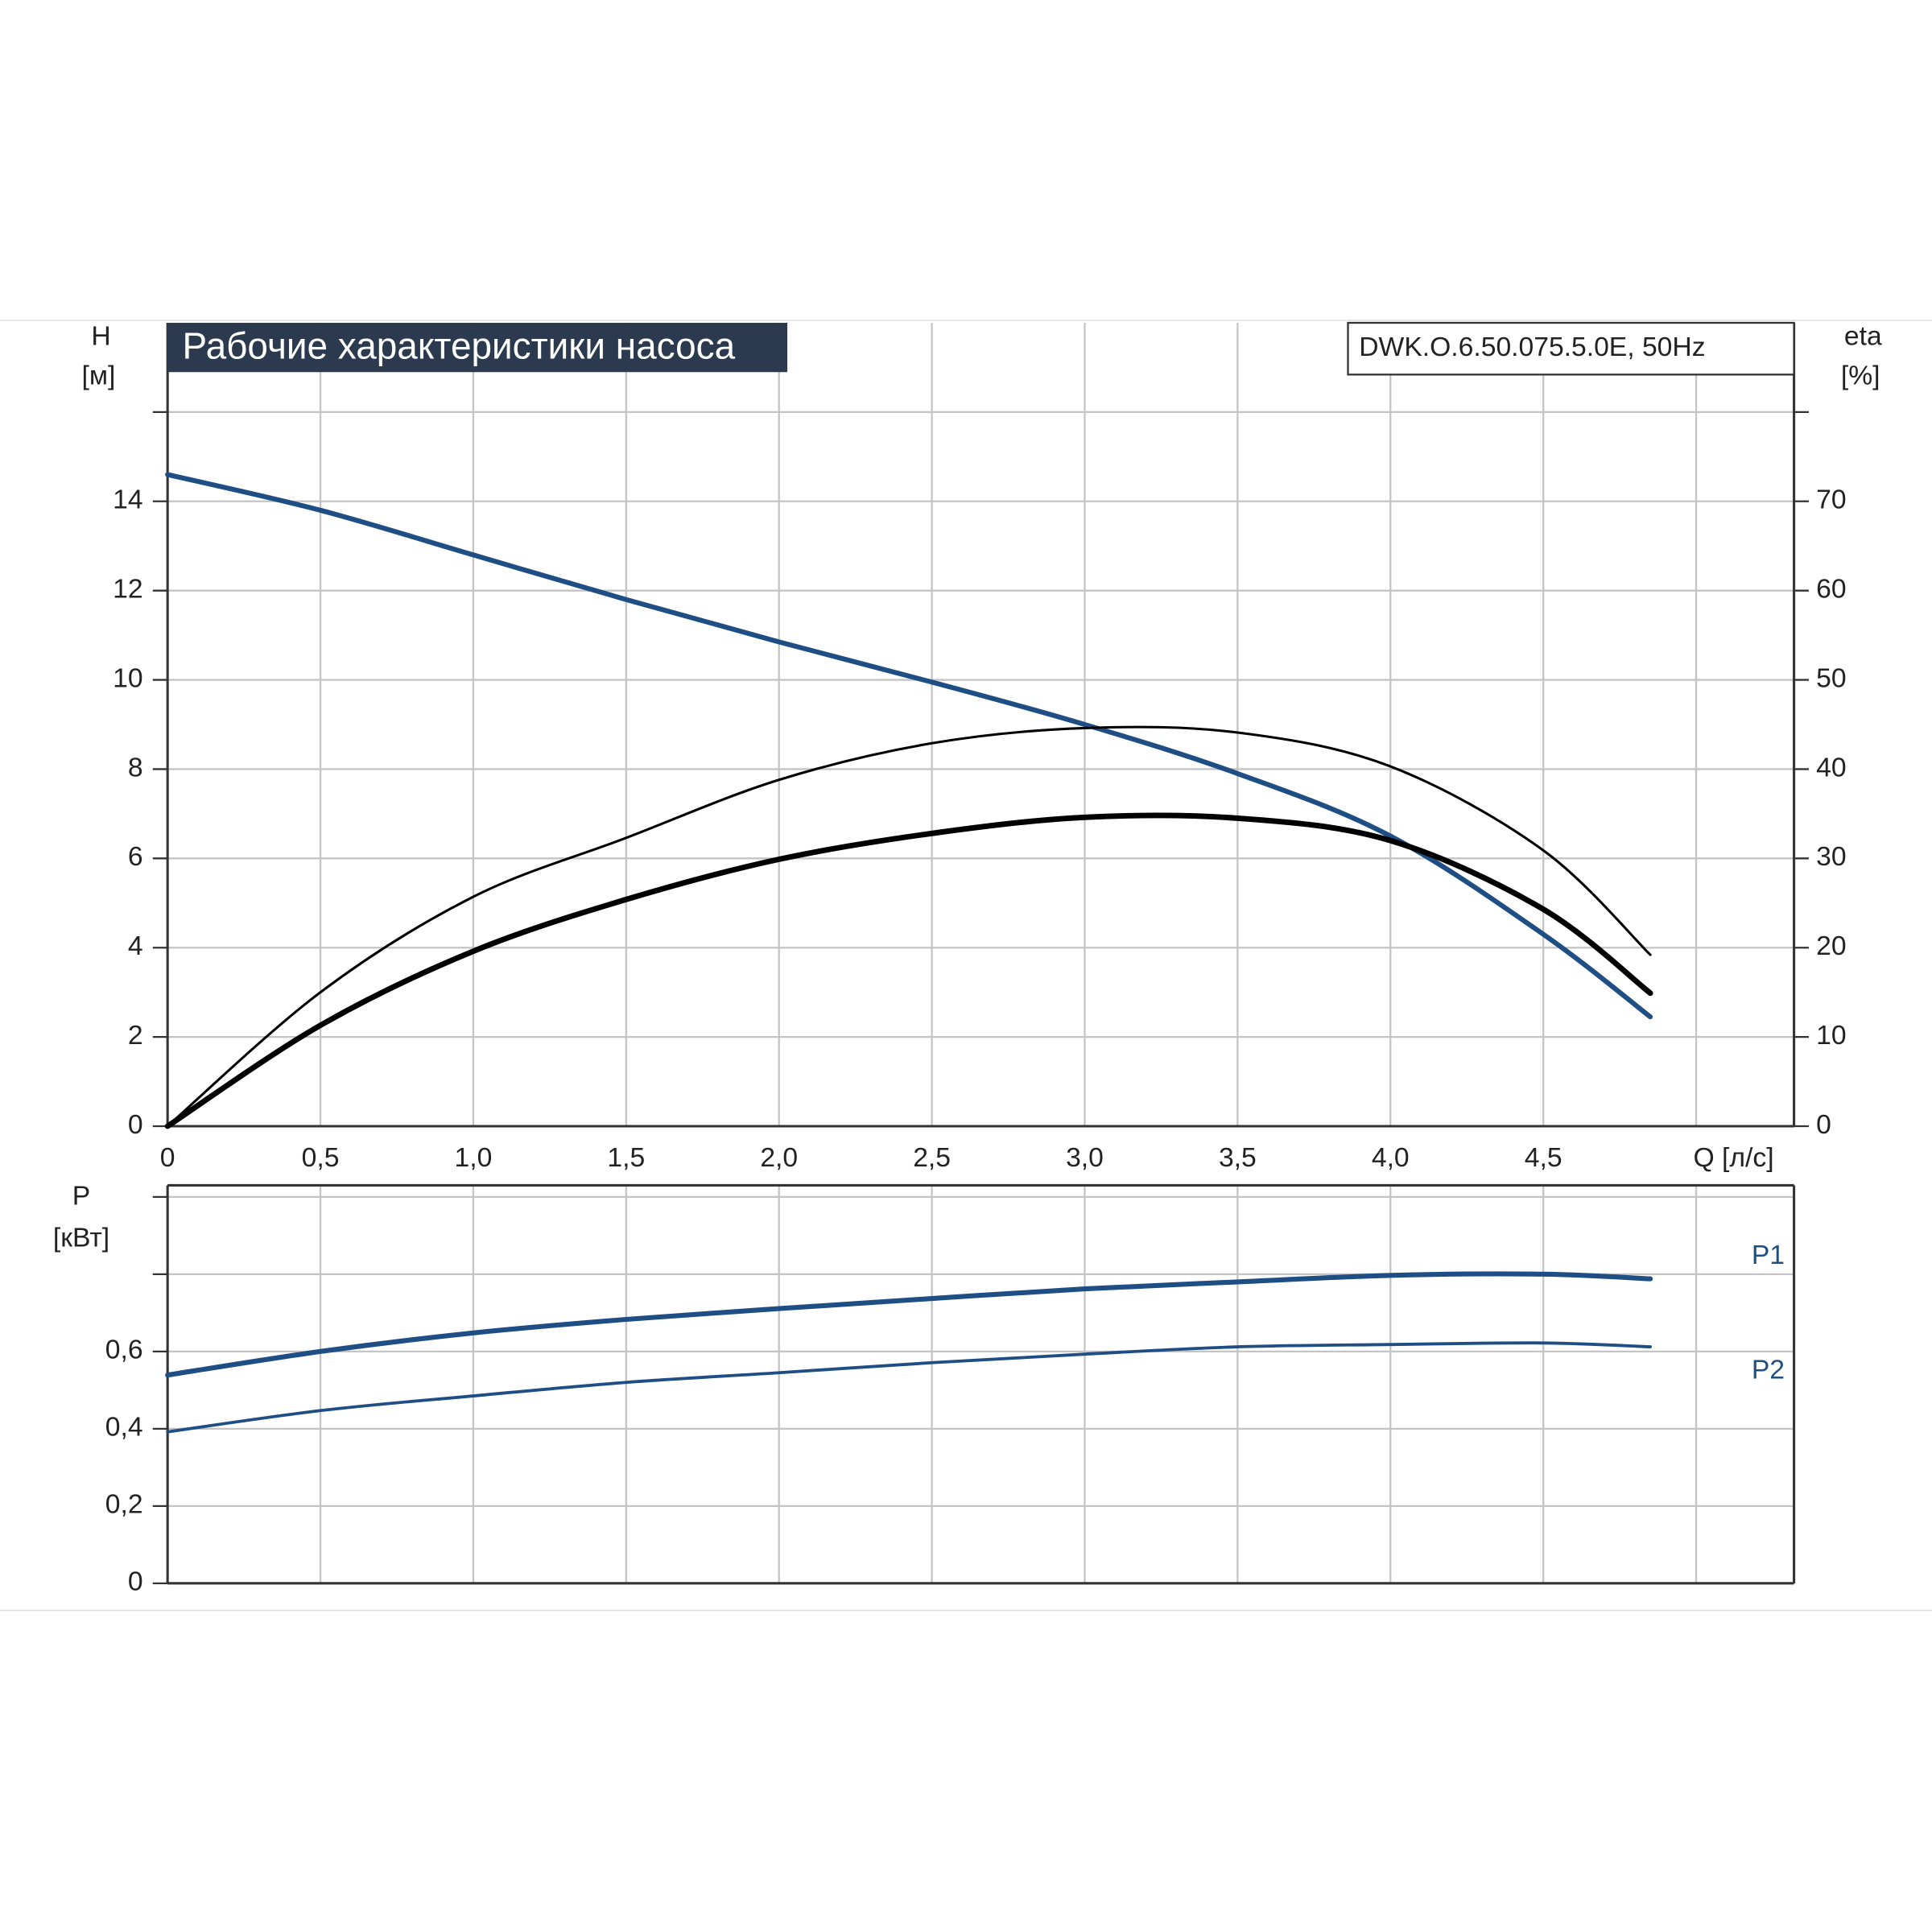  I want to click on y2-tick-label: 30, so click(1831, 857).